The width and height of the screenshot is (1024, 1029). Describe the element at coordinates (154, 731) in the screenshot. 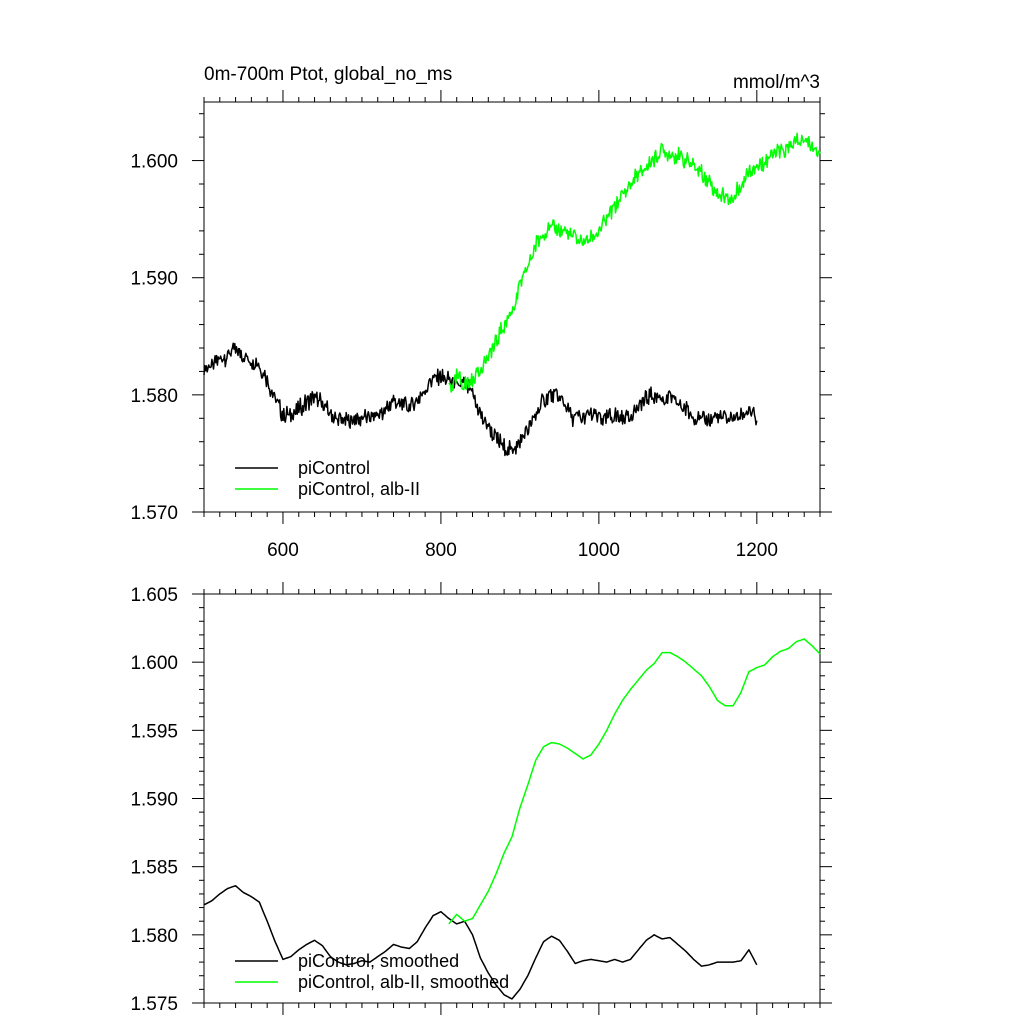

I see `y-tick-label: 1.595` at that location.